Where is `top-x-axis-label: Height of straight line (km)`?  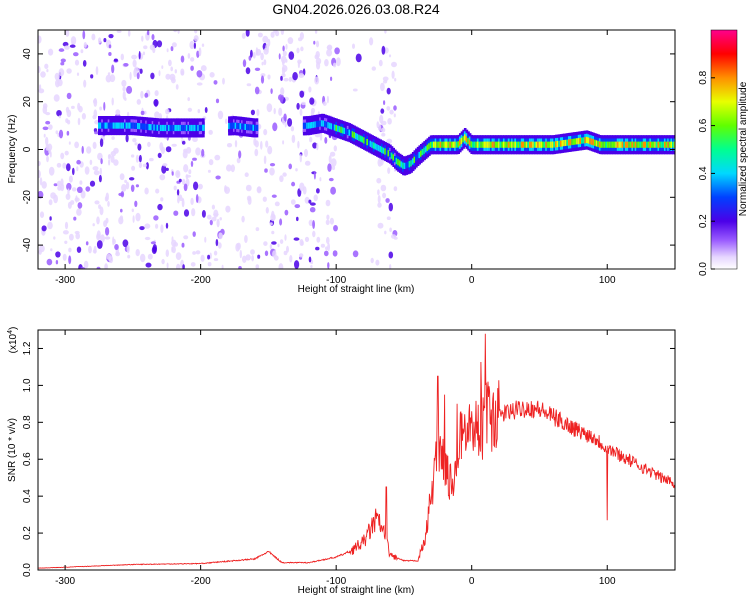
top-x-axis-label: Height of straight line (km) is located at coordinates (356, 289).